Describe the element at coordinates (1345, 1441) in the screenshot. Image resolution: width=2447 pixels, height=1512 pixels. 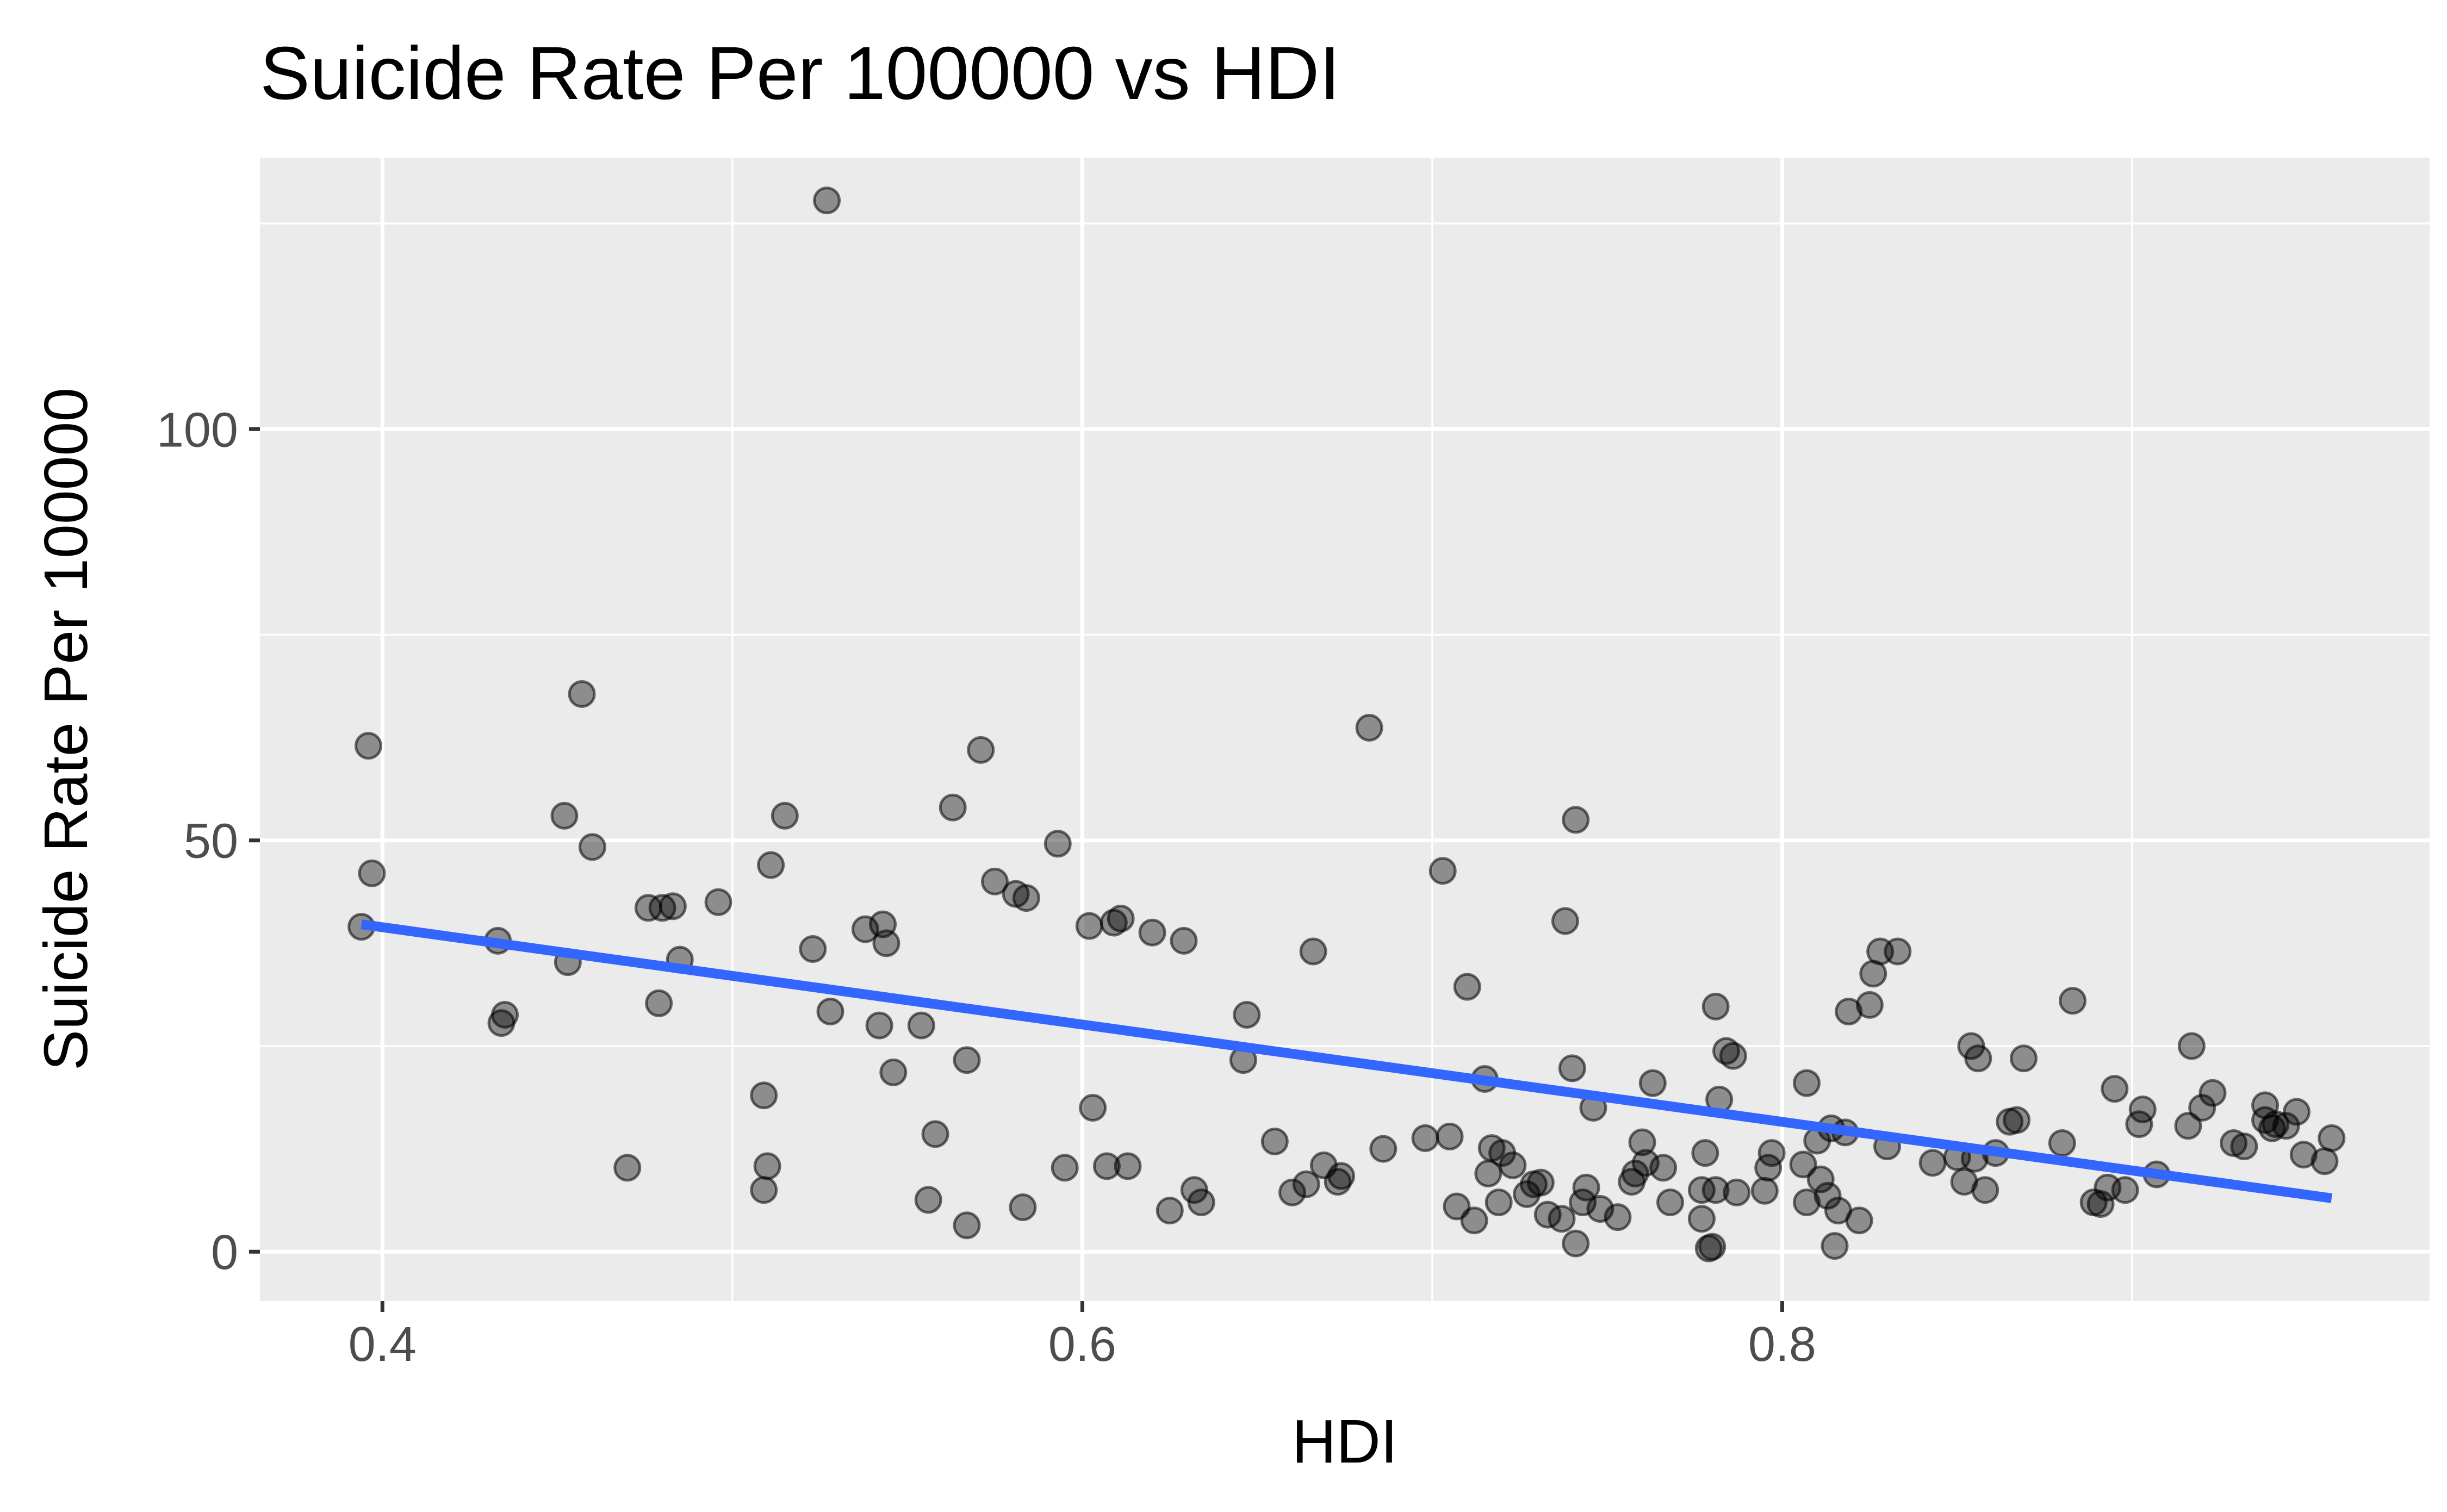
I see `x-axis-label: HDI` at that location.